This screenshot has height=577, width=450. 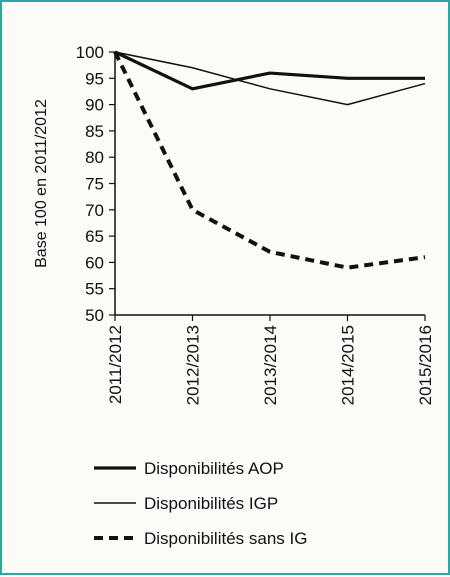 What do you see at coordinates (211, 503) in the screenshot?
I see `legend-label-2: Disponibilités IGP` at bounding box center [211, 503].